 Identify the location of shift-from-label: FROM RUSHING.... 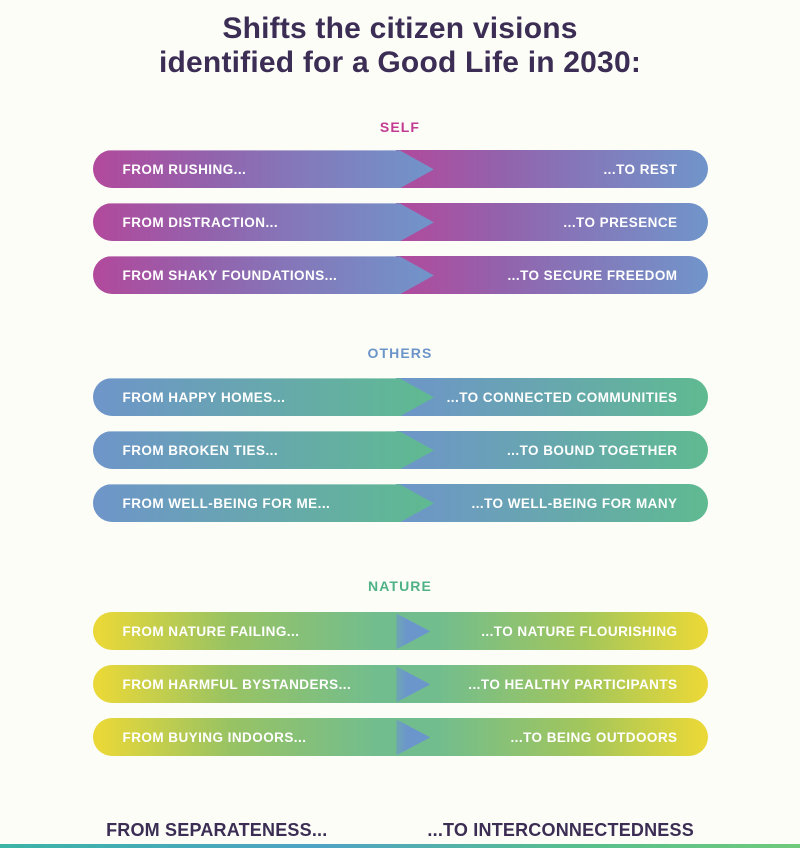
(184, 169).